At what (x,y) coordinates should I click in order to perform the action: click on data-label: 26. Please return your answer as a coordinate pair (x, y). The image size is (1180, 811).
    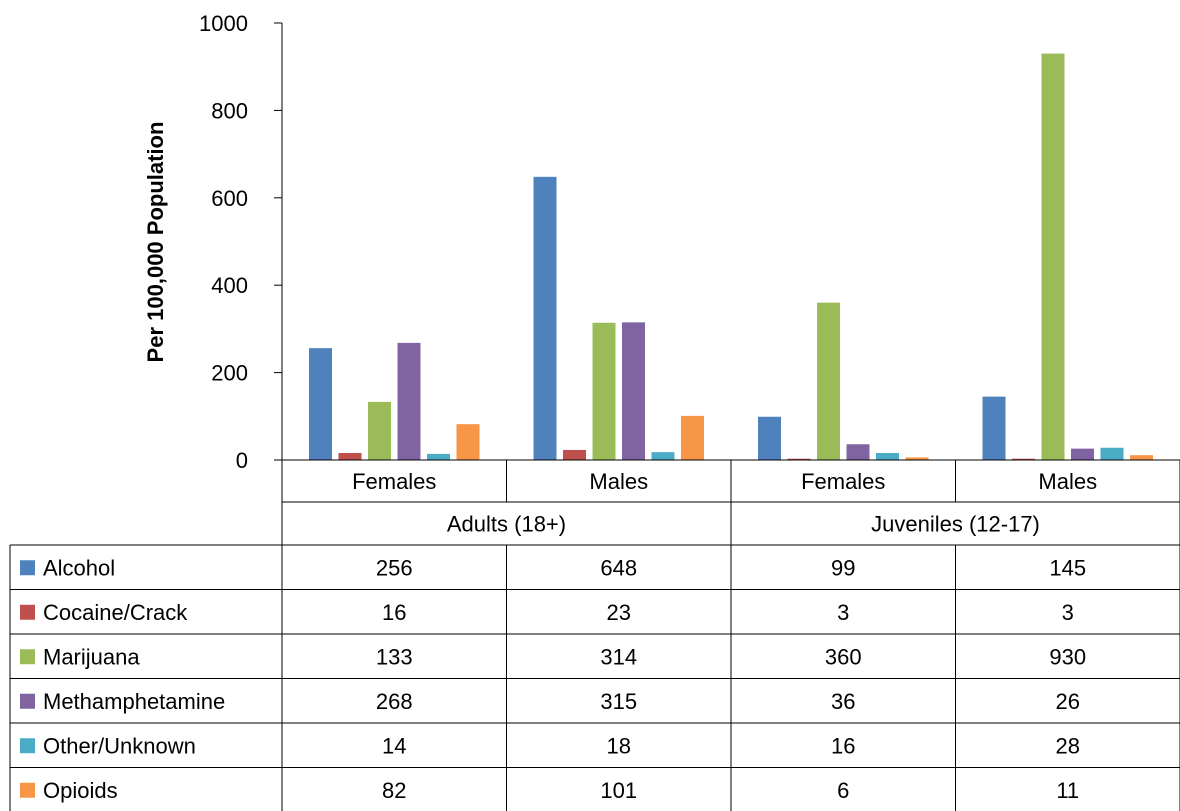
    Looking at the image, I should click on (1068, 701).